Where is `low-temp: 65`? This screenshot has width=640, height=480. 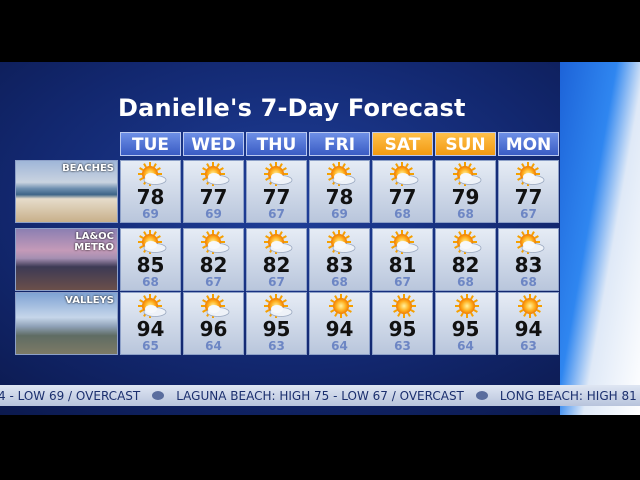
low-temp: 65 is located at coordinates (150, 346).